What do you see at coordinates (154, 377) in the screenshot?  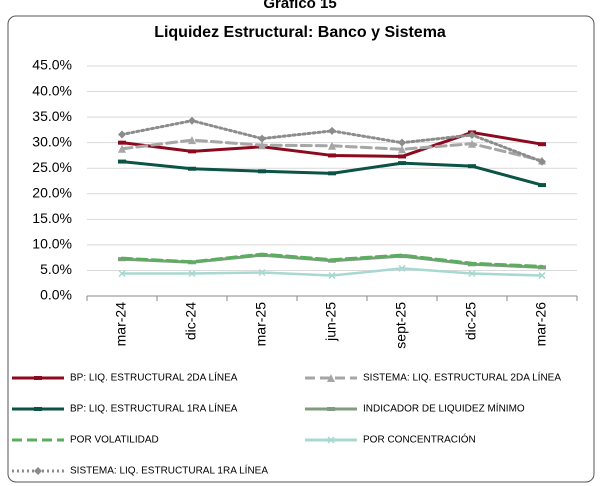 I see `legend-label: BP: LIQ. ESTRUCTURAL 2DA LÍNEA` at bounding box center [154, 377].